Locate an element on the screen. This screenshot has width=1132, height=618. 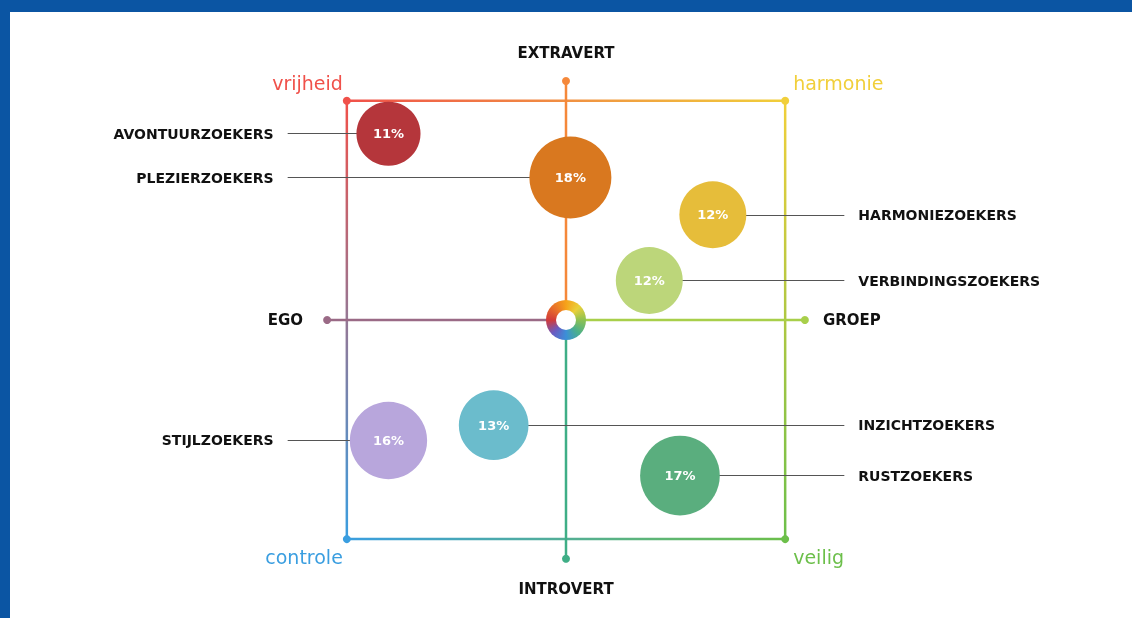
data-label: 17% is located at coordinates (680, 476).